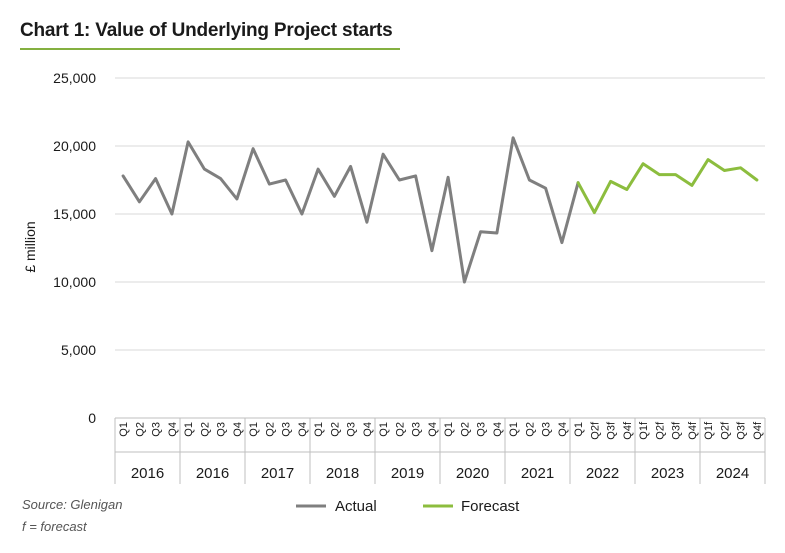 The width and height of the screenshot is (785, 553). I want to click on y-axis-label: £ million, so click(30, 246).